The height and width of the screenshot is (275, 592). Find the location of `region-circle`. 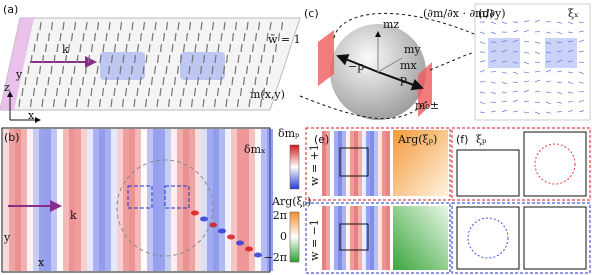

region-circle is located at coordinates (165, 208).